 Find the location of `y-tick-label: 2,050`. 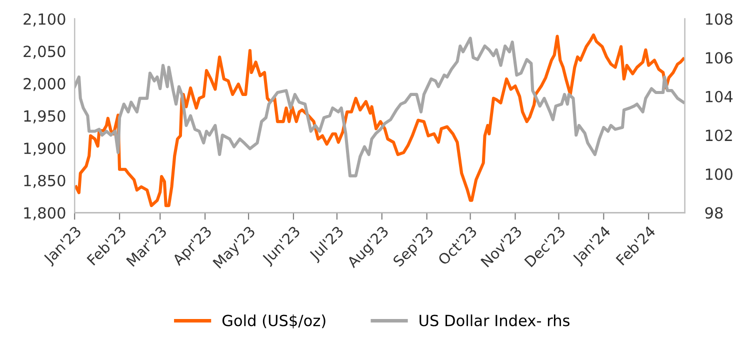

y-tick-label: 2,050 is located at coordinates (45, 52).